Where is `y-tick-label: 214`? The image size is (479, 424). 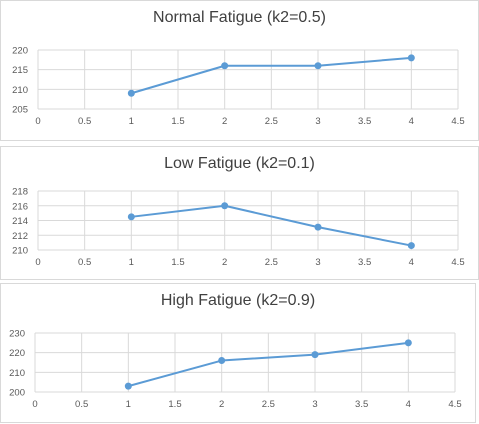 y-tick-label: 214 is located at coordinates (20, 221).